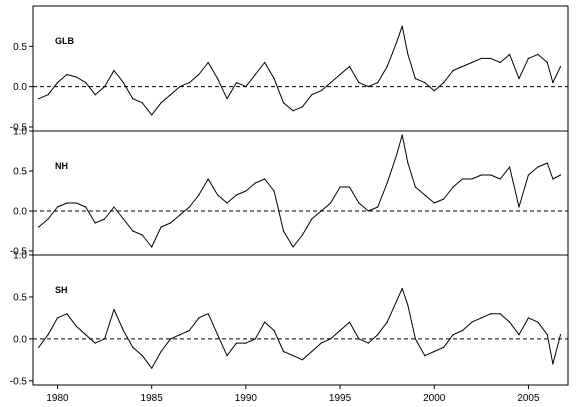 The image size is (579, 407). I want to click on y-tick-label: 0.0, so click(20, 339).